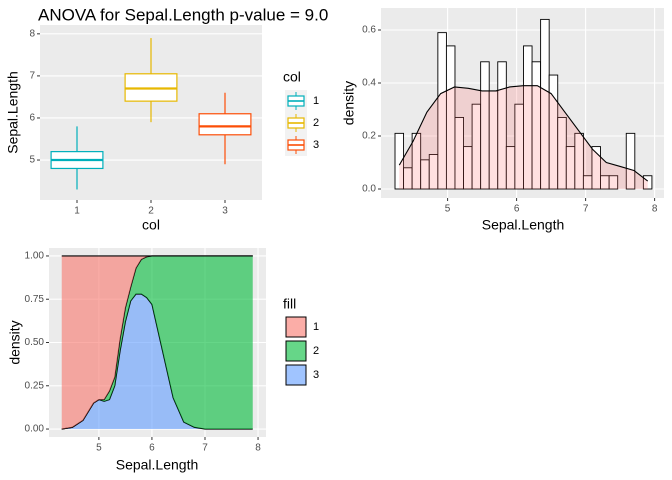 Image resolution: width=672 pixels, height=480 pixels. What do you see at coordinates (35, 256) in the screenshot?
I see `y-tick-label: 1.00` at bounding box center [35, 256].